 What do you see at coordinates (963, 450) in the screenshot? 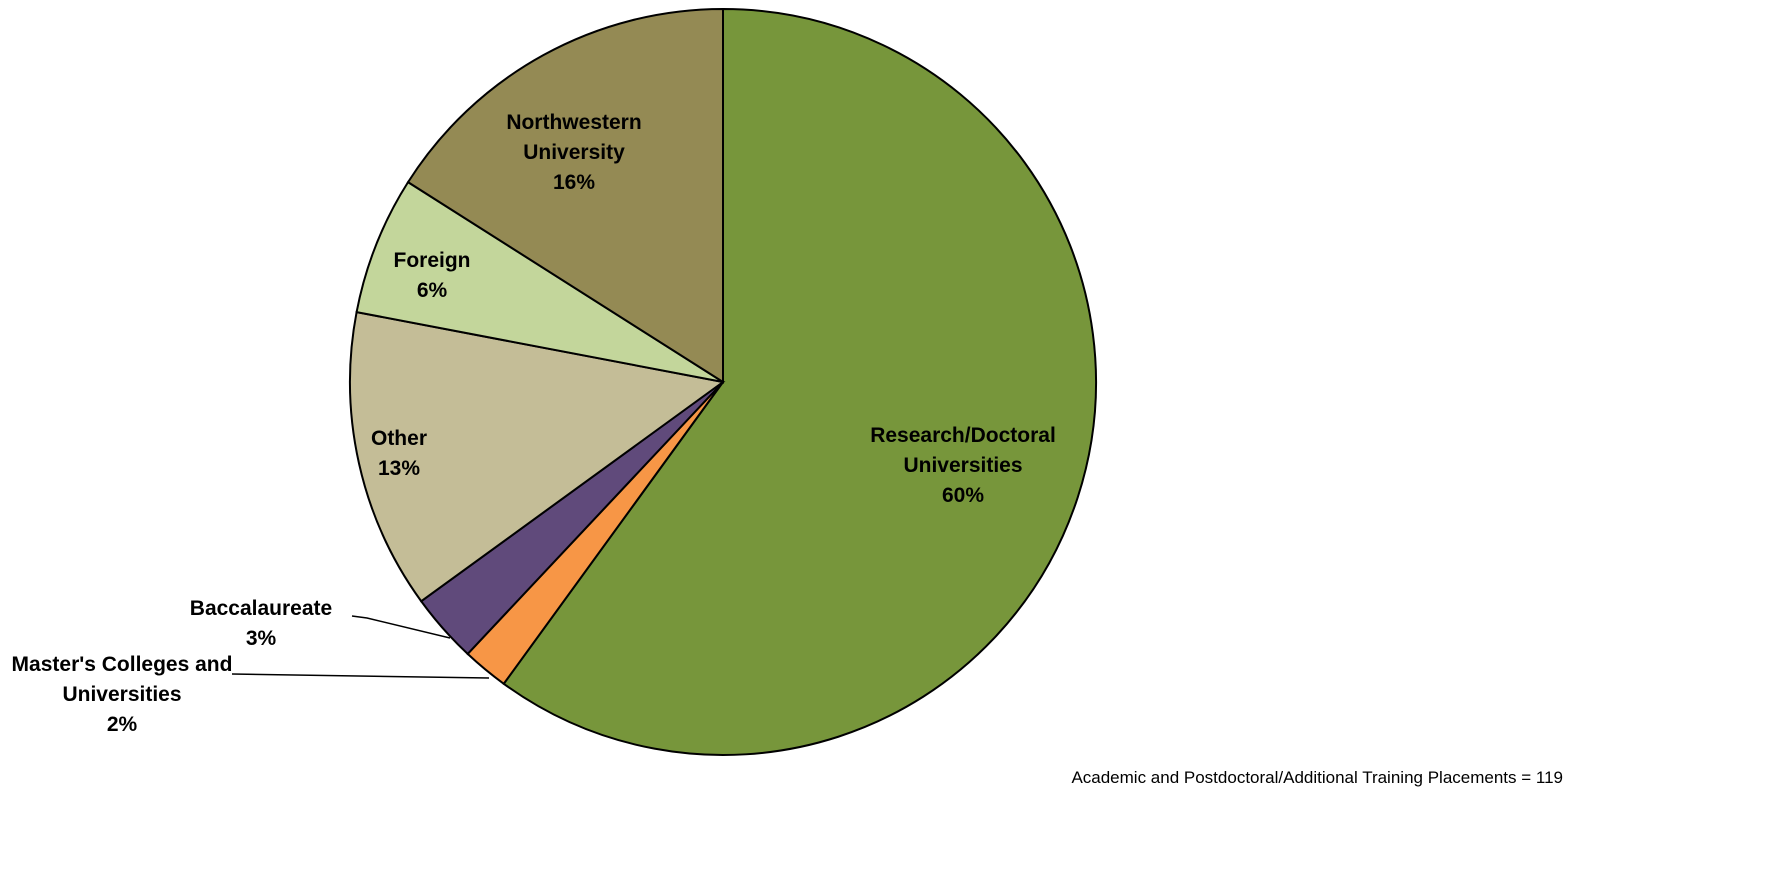
I see `slice-label: Research/Doctoral Universities` at bounding box center [963, 450].